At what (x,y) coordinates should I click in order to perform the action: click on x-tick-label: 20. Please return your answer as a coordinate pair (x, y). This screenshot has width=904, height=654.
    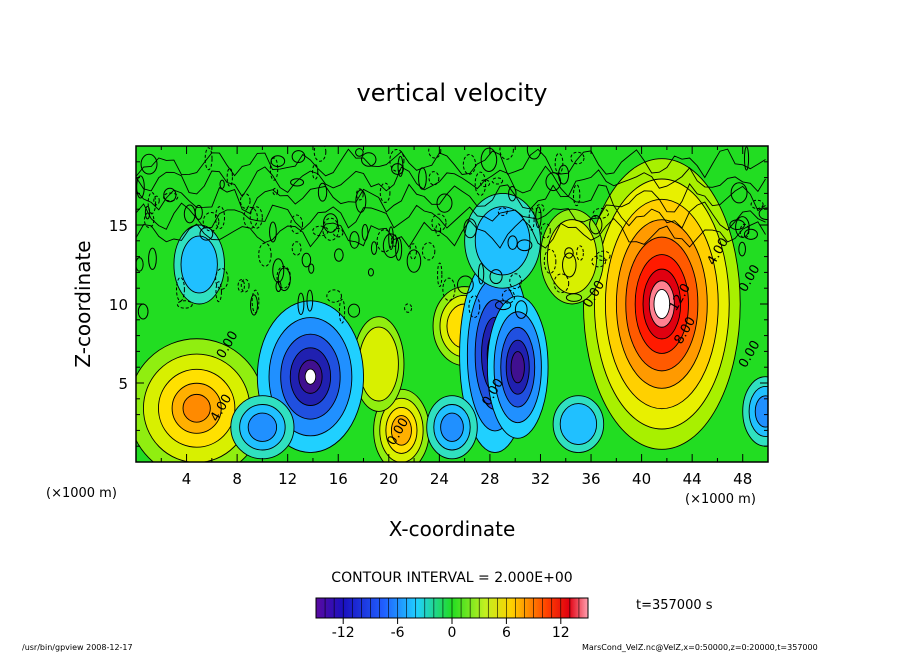
    Looking at the image, I should click on (388, 479).